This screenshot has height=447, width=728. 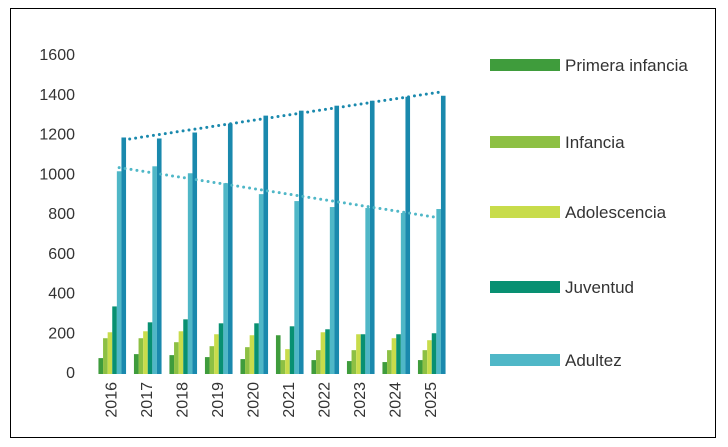 I want to click on y-tick-label: 1200, so click(x=57, y=135).